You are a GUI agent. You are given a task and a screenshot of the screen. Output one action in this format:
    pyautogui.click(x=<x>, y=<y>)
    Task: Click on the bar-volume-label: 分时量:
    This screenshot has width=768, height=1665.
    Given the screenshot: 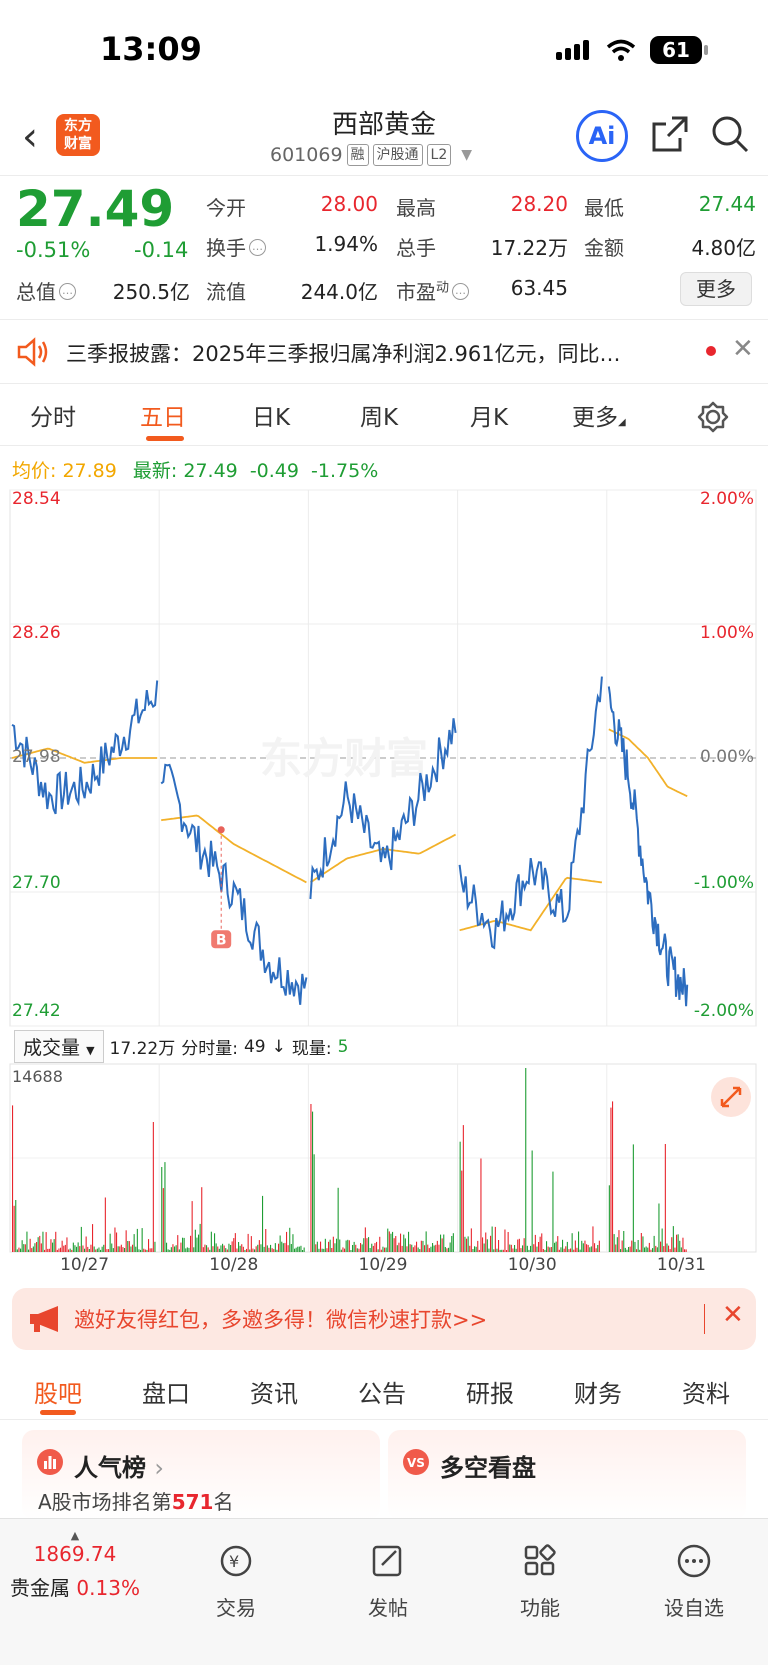 What is the action you would take?
    pyautogui.click(x=209, y=1049)
    